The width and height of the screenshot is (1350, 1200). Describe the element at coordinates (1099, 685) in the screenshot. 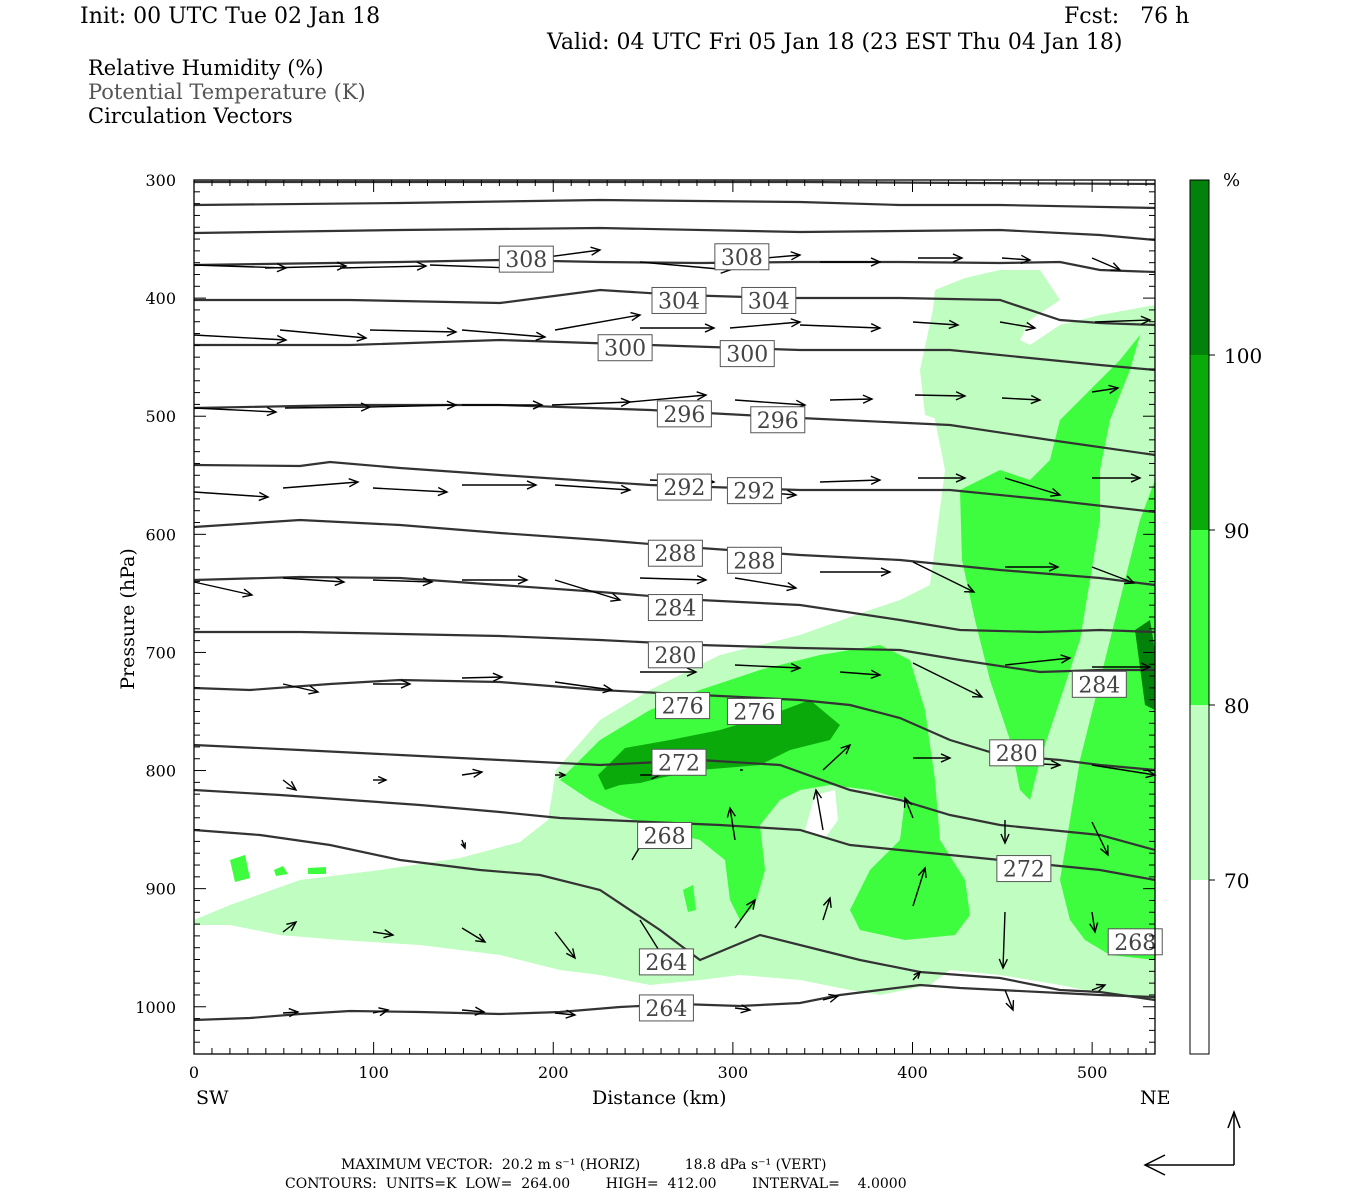

I see `theta-contour-label-text: 284` at that location.